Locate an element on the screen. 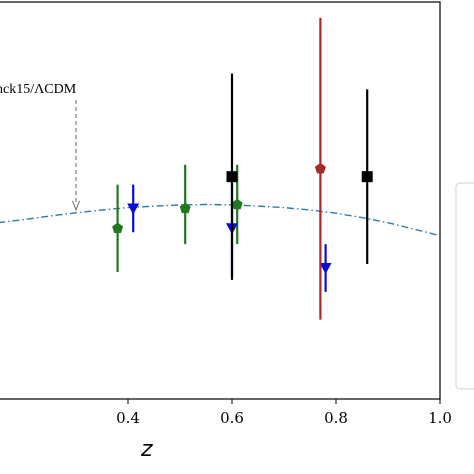 The image size is (474, 474). x-axis-label: z is located at coordinates (146, 449).